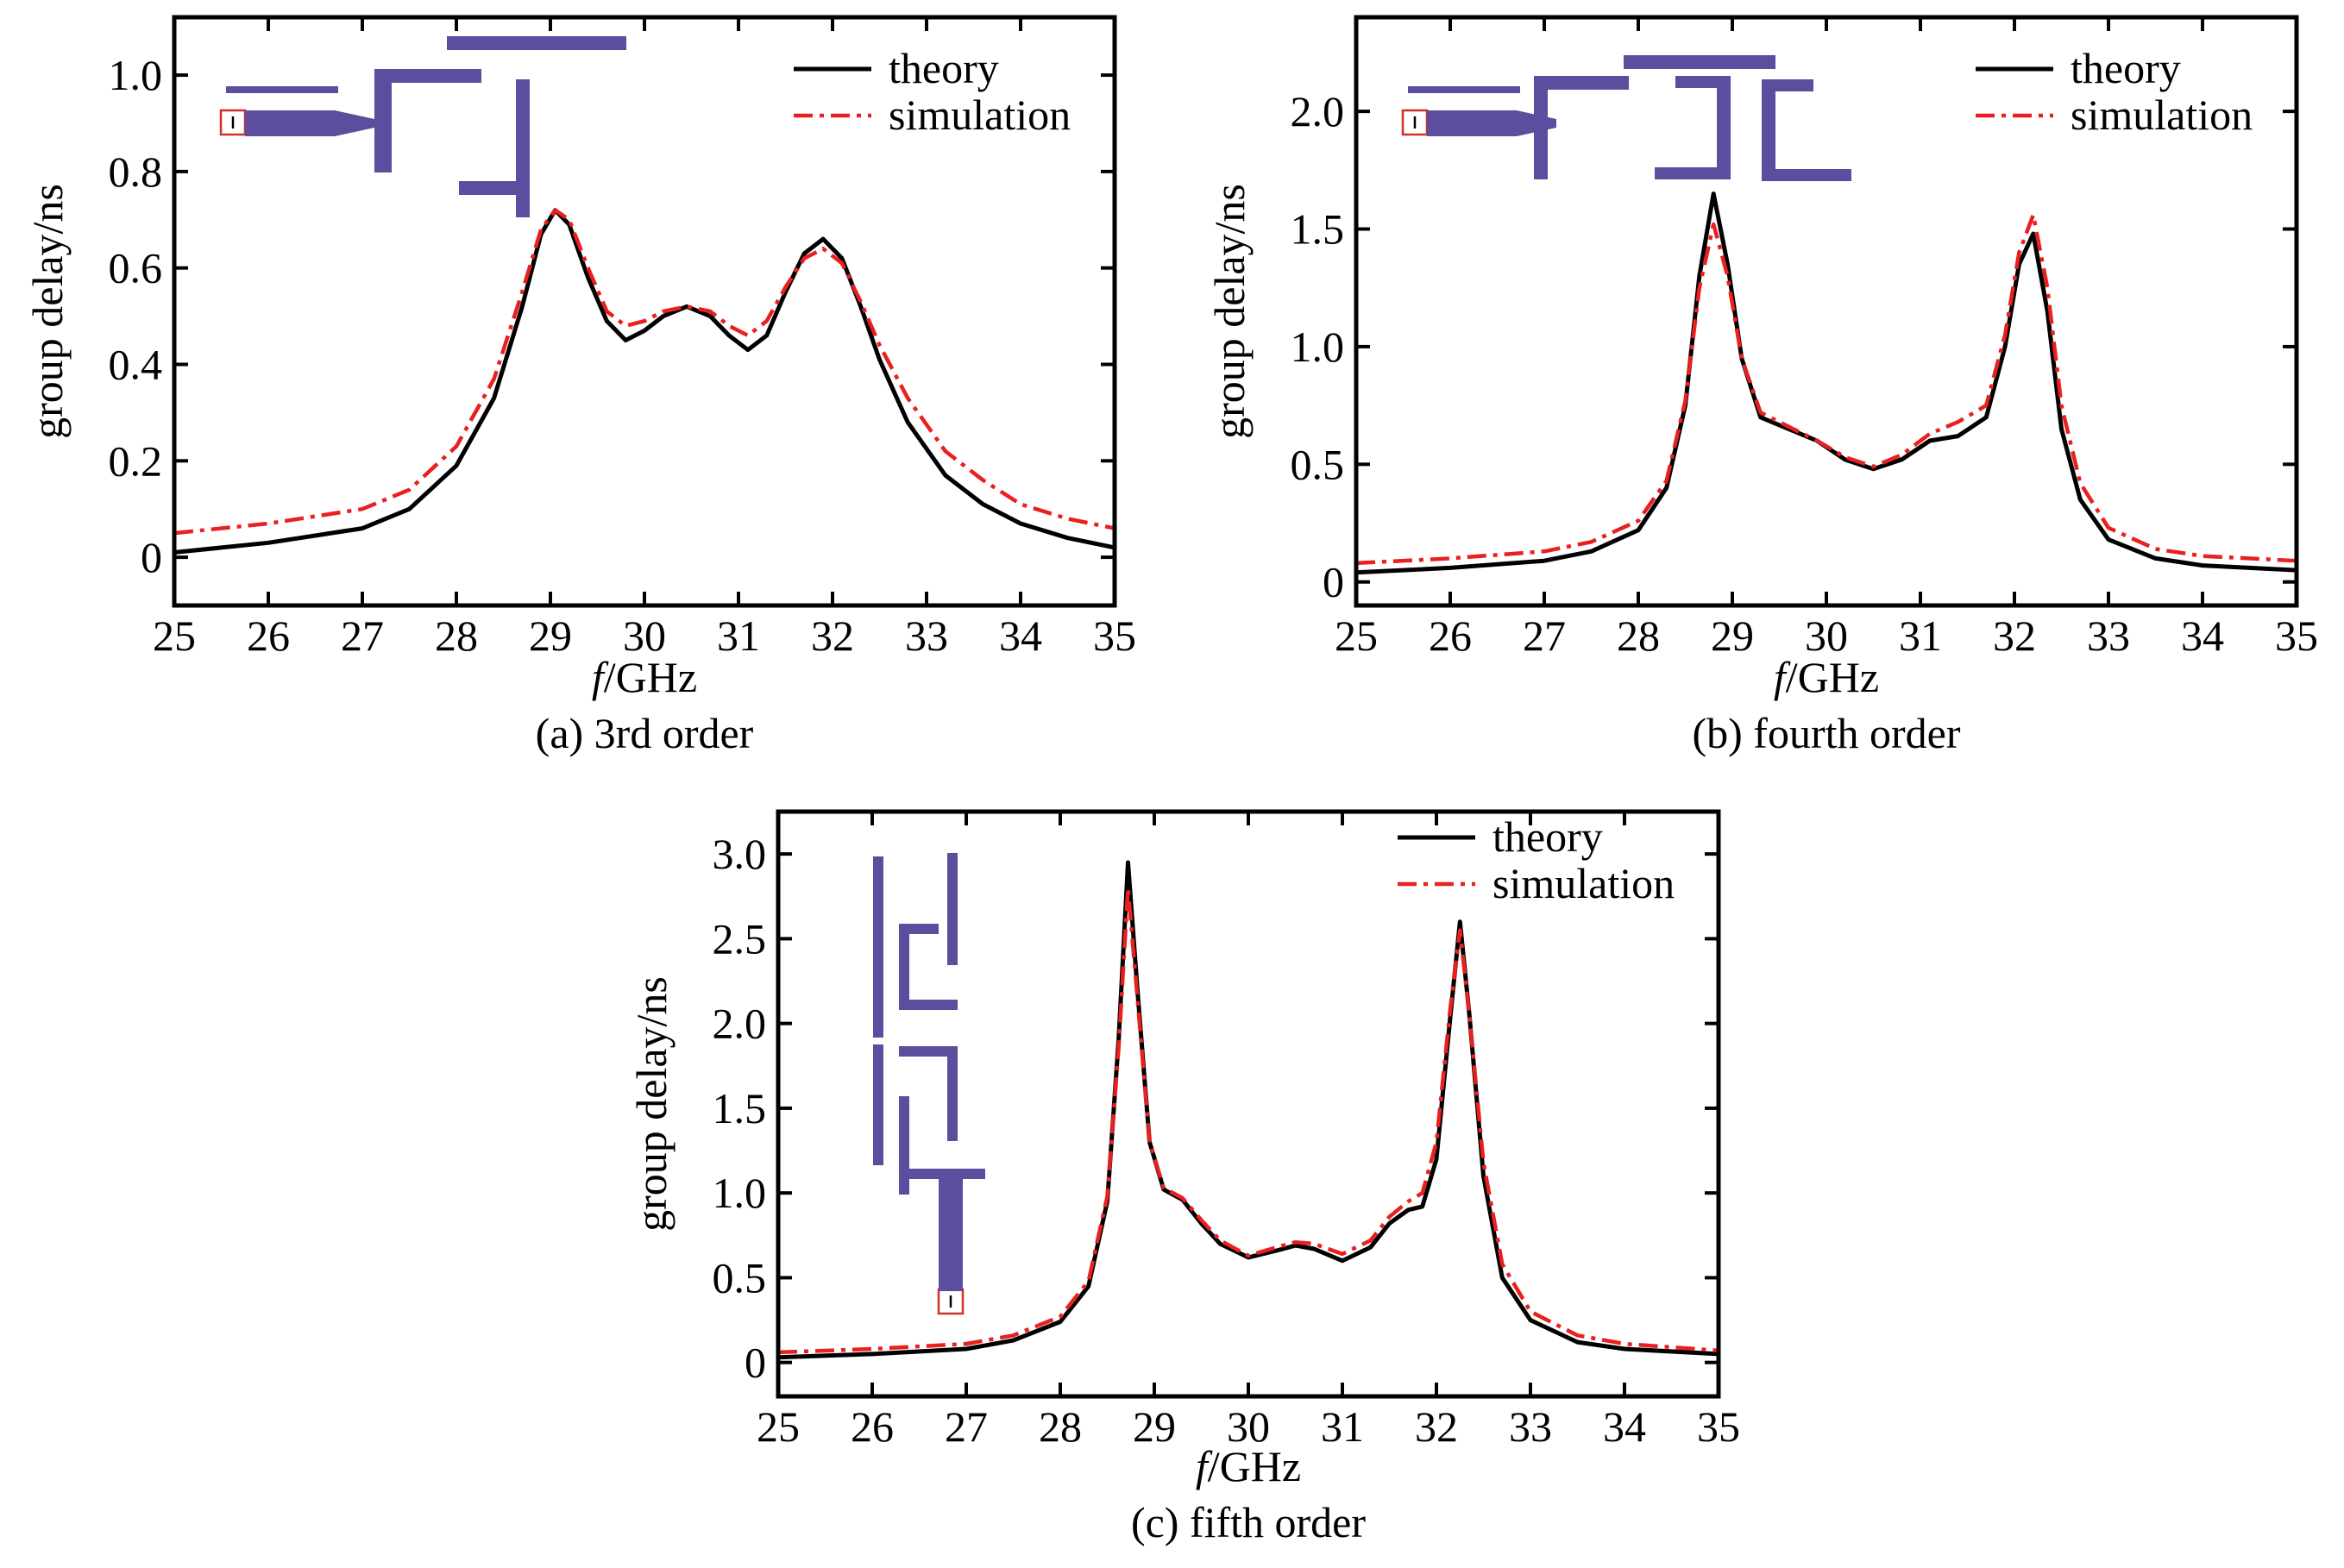  What do you see at coordinates (136, 460) in the screenshot?
I see `y-tick-label: 0.2` at bounding box center [136, 460].